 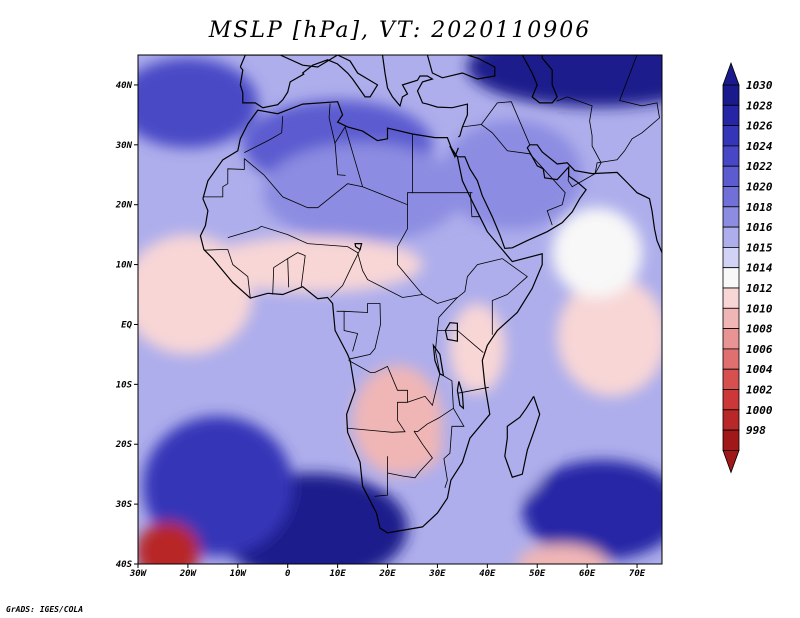 What do you see at coordinates (124, 505) in the screenshot?
I see `lat-label: 30S` at bounding box center [124, 505].